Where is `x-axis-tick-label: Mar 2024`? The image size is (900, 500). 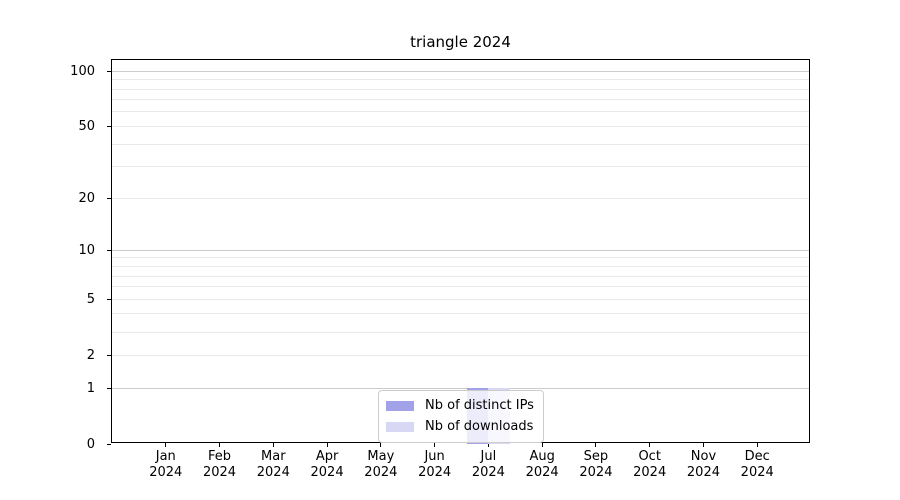 x-axis-tick-label: Mar 2024 is located at coordinates (273, 465).